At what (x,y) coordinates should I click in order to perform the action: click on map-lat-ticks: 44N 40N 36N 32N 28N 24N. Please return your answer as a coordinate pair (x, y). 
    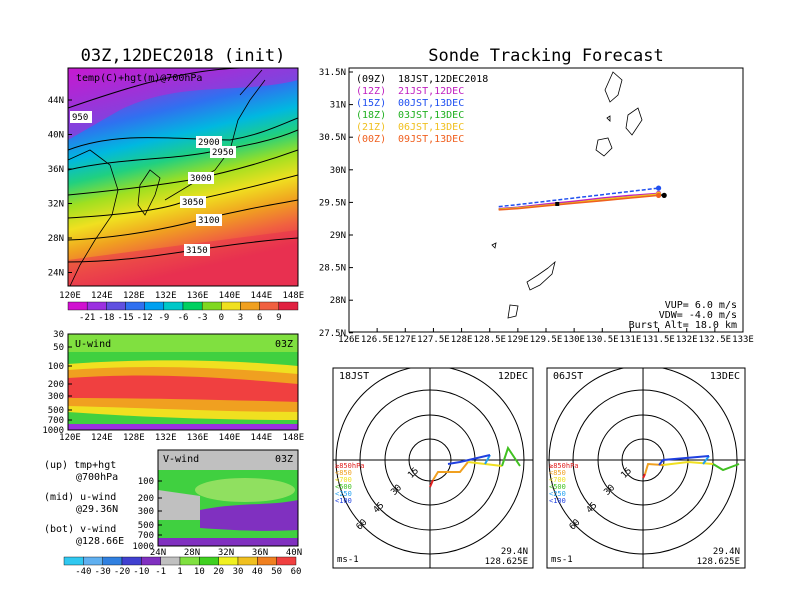
    Looking at the image, I should click on (60, 187).